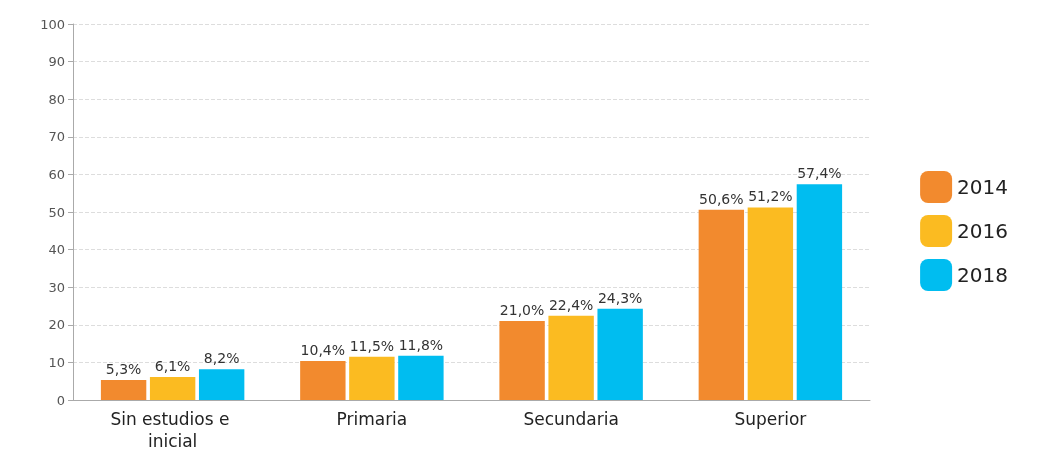  What do you see at coordinates (52, 24) in the screenshot?
I see `y-tick-label: 100` at bounding box center [52, 24].